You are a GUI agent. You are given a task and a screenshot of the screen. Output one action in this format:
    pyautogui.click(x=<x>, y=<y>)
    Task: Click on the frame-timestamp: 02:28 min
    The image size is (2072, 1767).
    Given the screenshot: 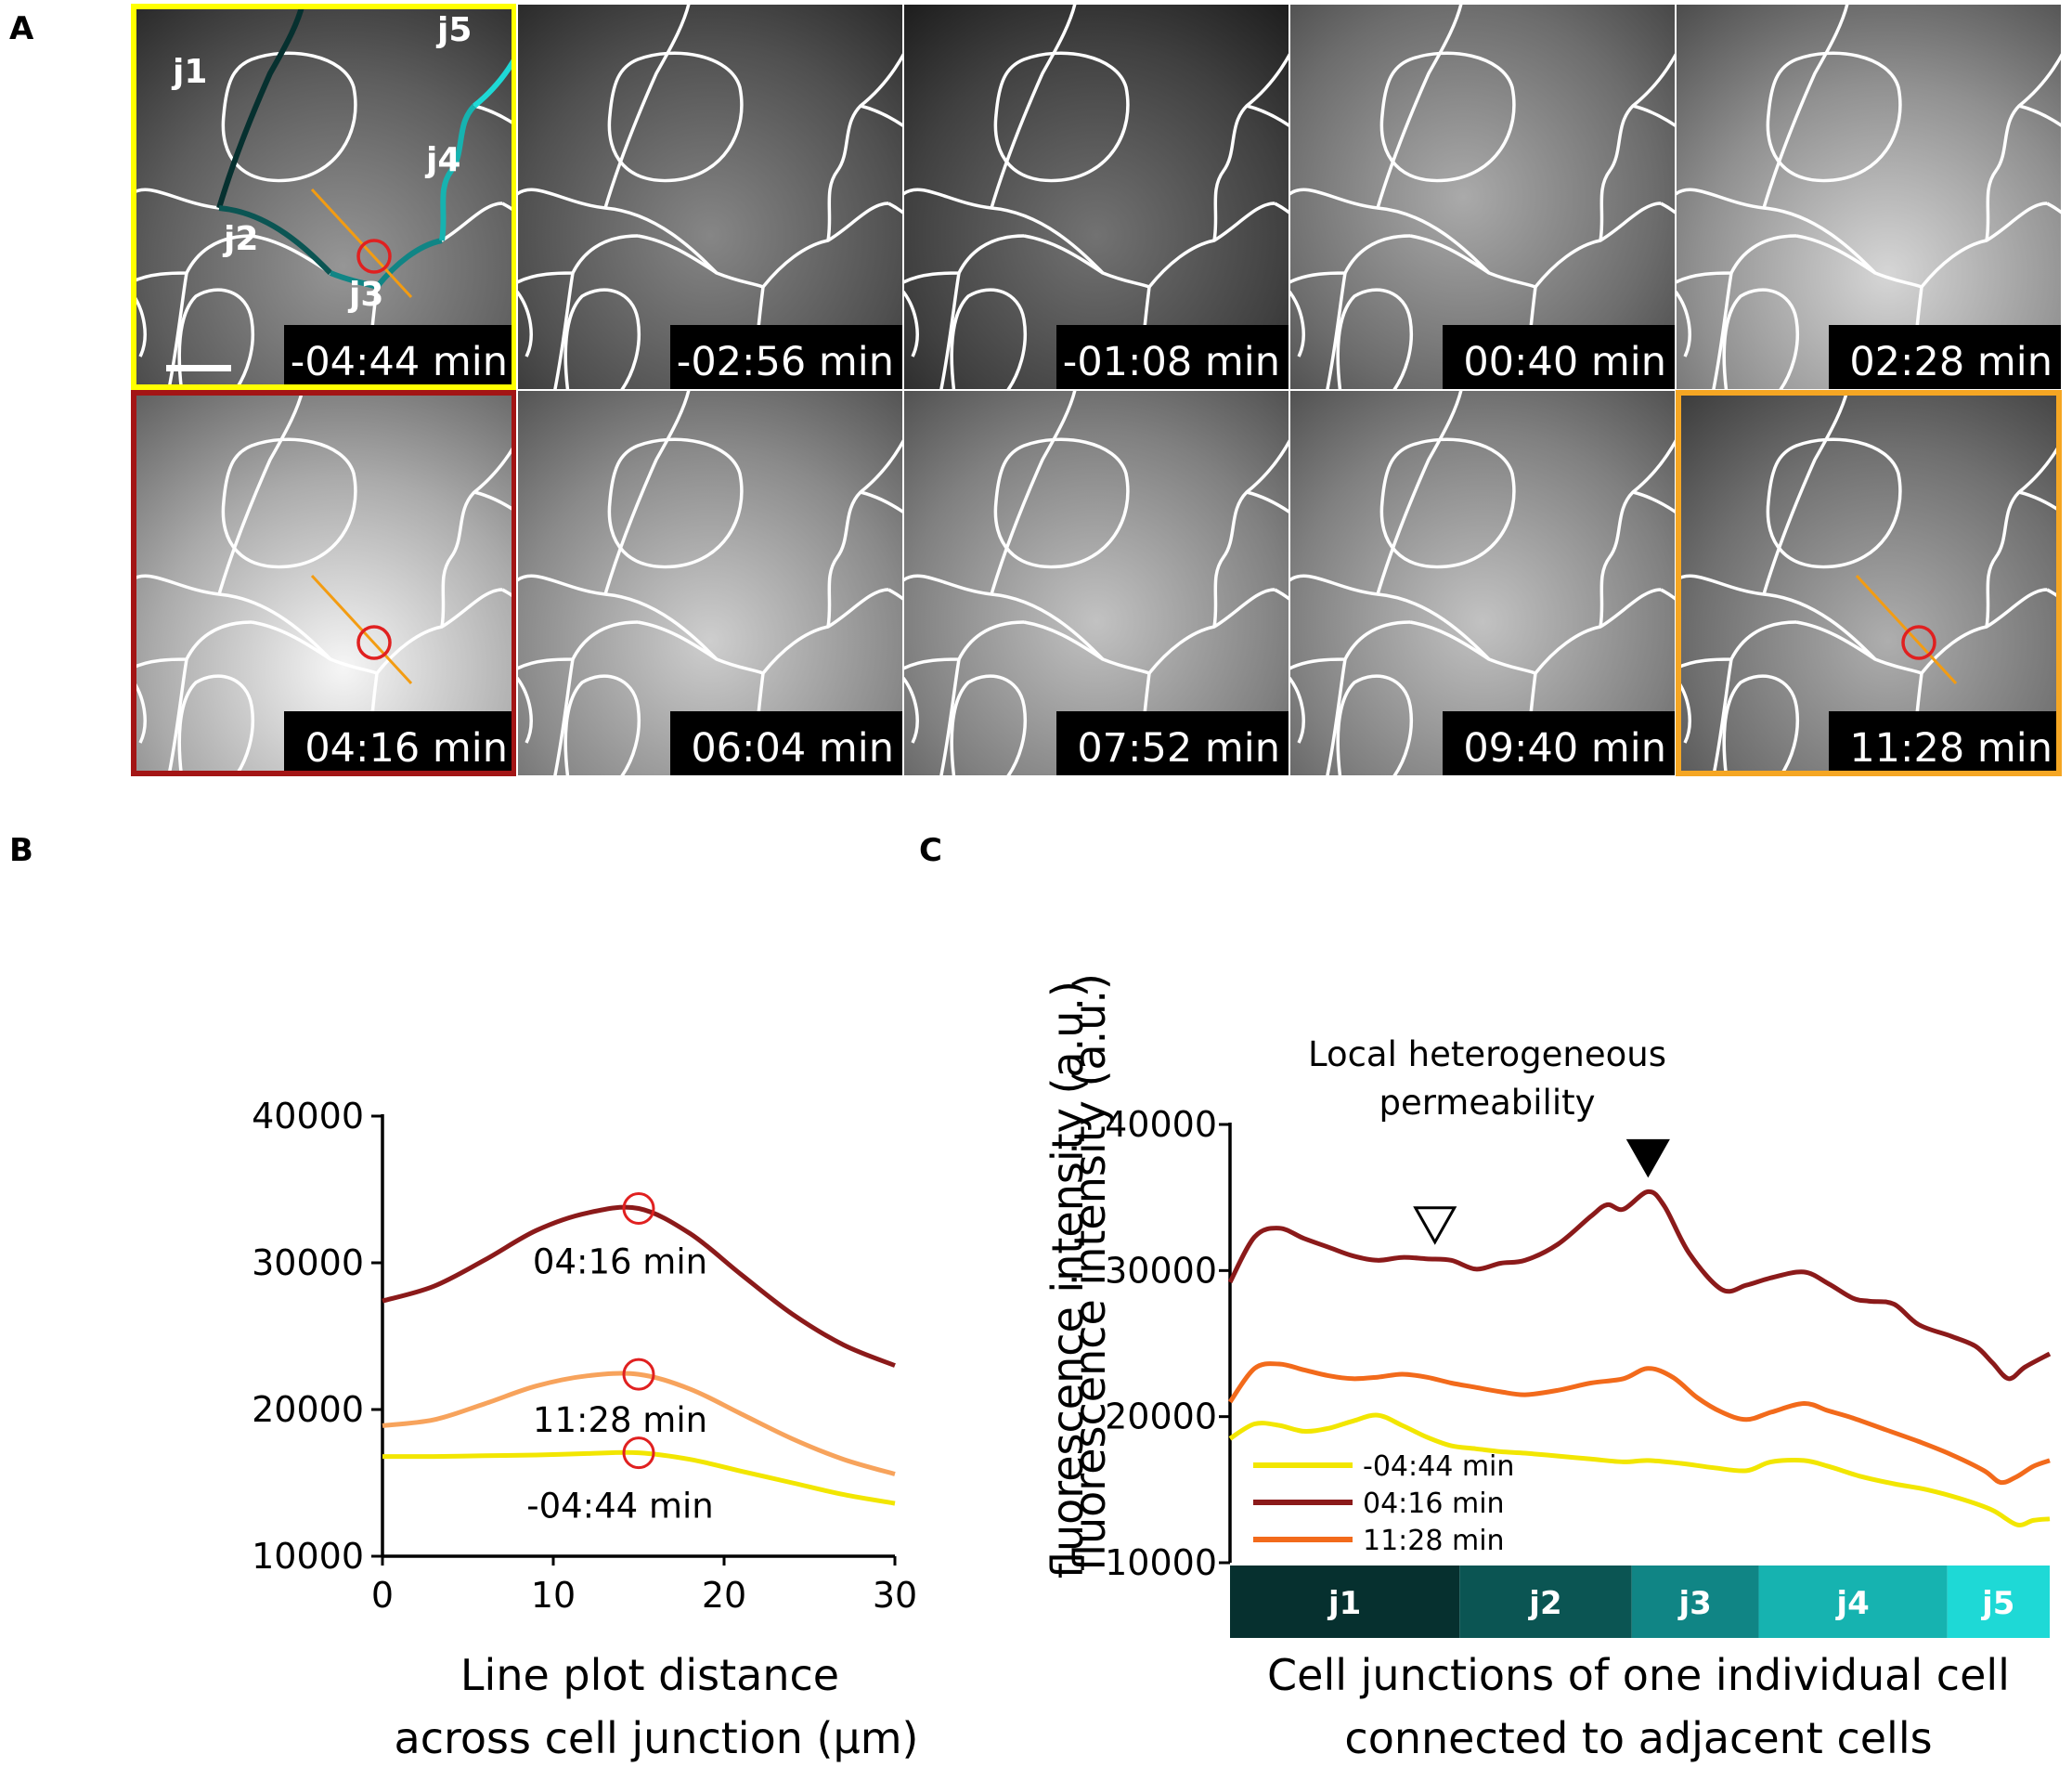 What is the action you would take?
    pyautogui.click(x=1951, y=362)
    